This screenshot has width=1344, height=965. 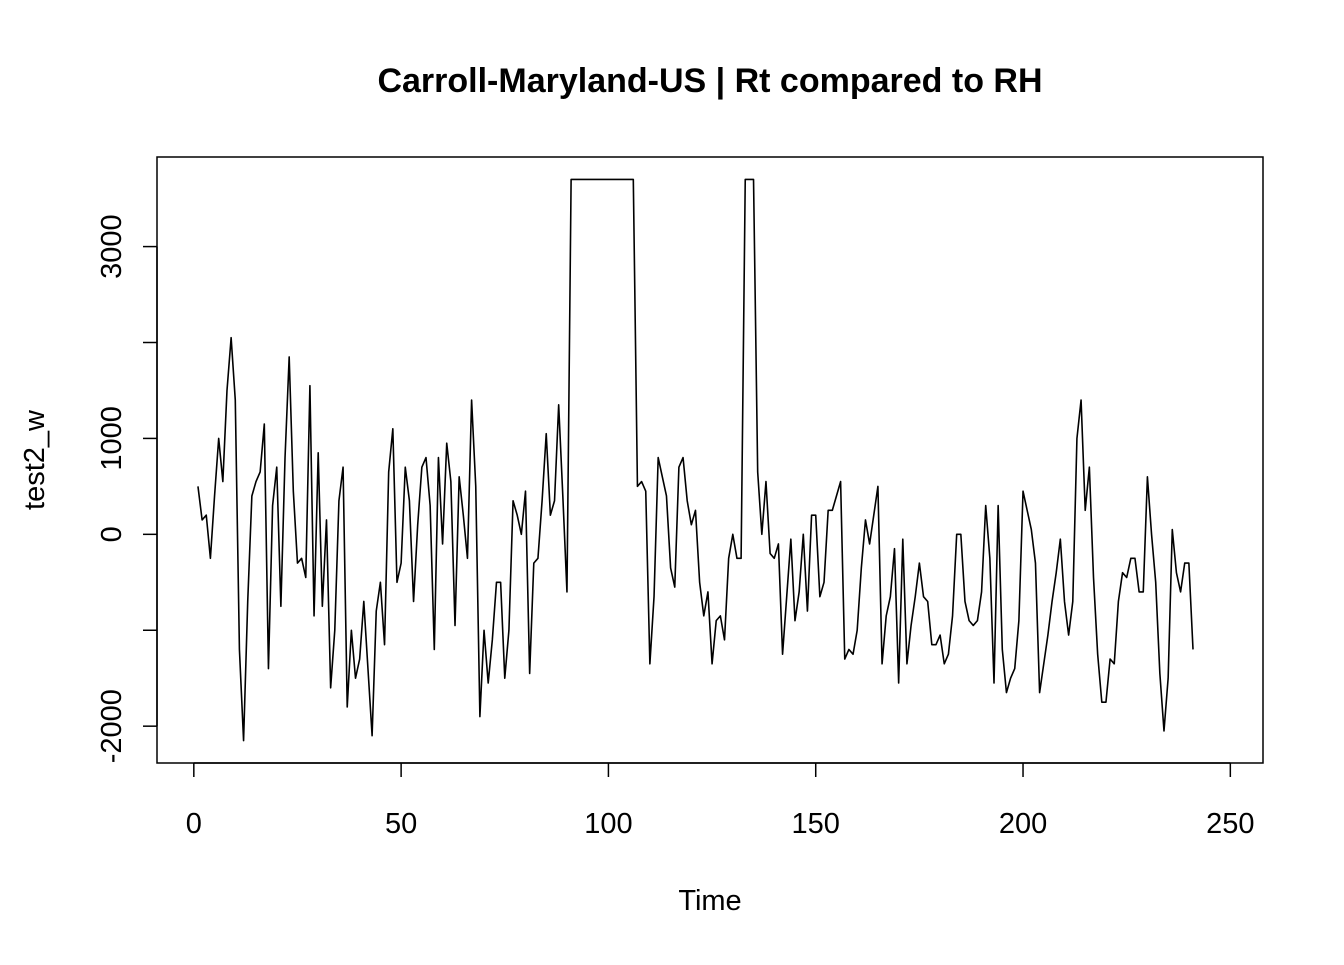 I want to click on y-tick-label: 3000, so click(x=112, y=246).